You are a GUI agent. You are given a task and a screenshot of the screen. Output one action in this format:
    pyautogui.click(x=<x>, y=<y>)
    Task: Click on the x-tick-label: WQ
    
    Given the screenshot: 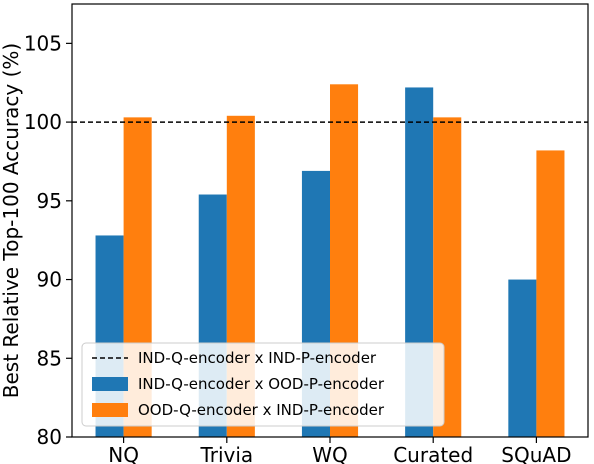 What is the action you would take?
    pyautogui.click(x=330, y=453)
    